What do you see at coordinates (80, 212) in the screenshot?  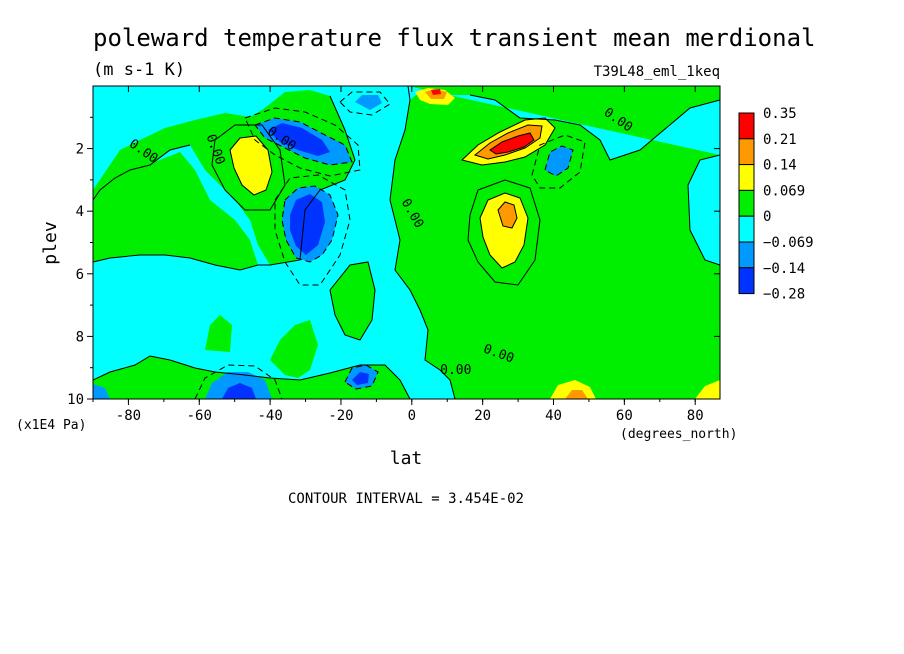 I see `y-tick-label: 4` at bounding box center [80, 212].